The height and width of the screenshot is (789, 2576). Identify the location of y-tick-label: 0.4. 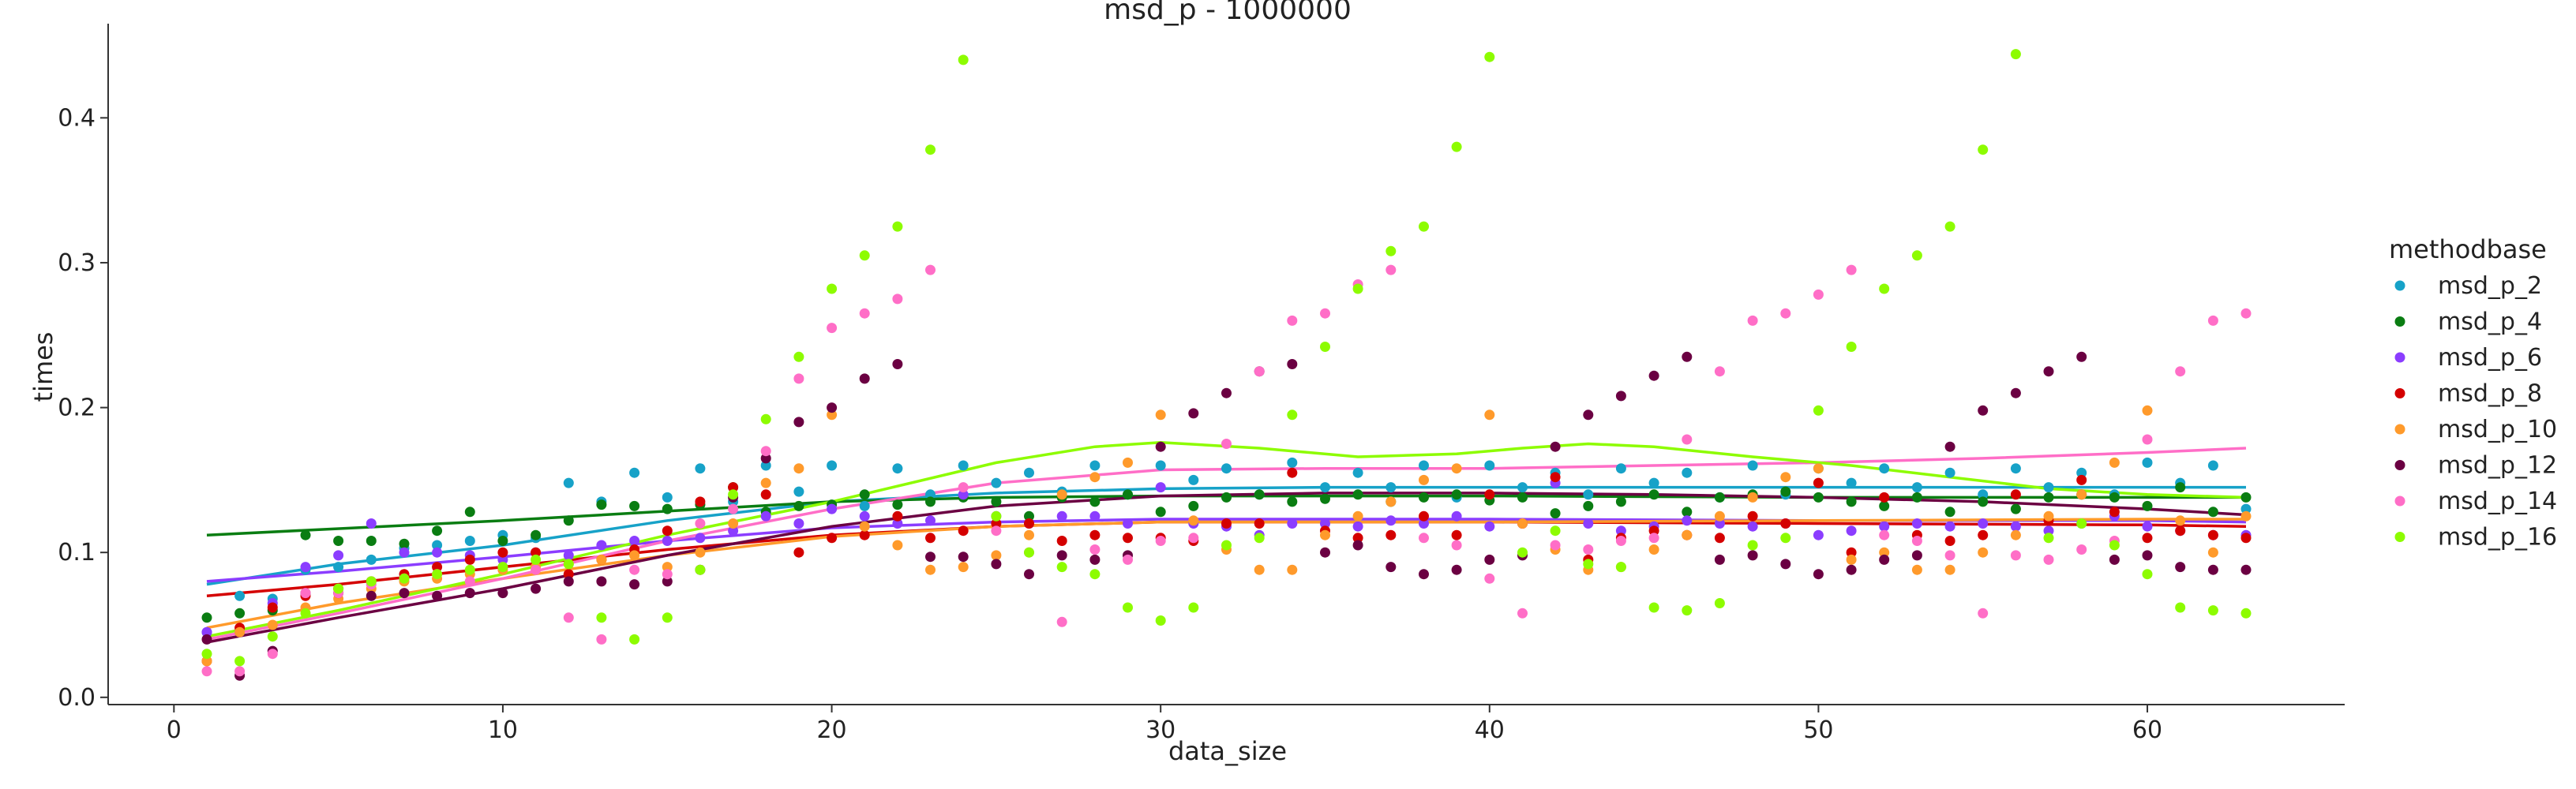
(77, 118).